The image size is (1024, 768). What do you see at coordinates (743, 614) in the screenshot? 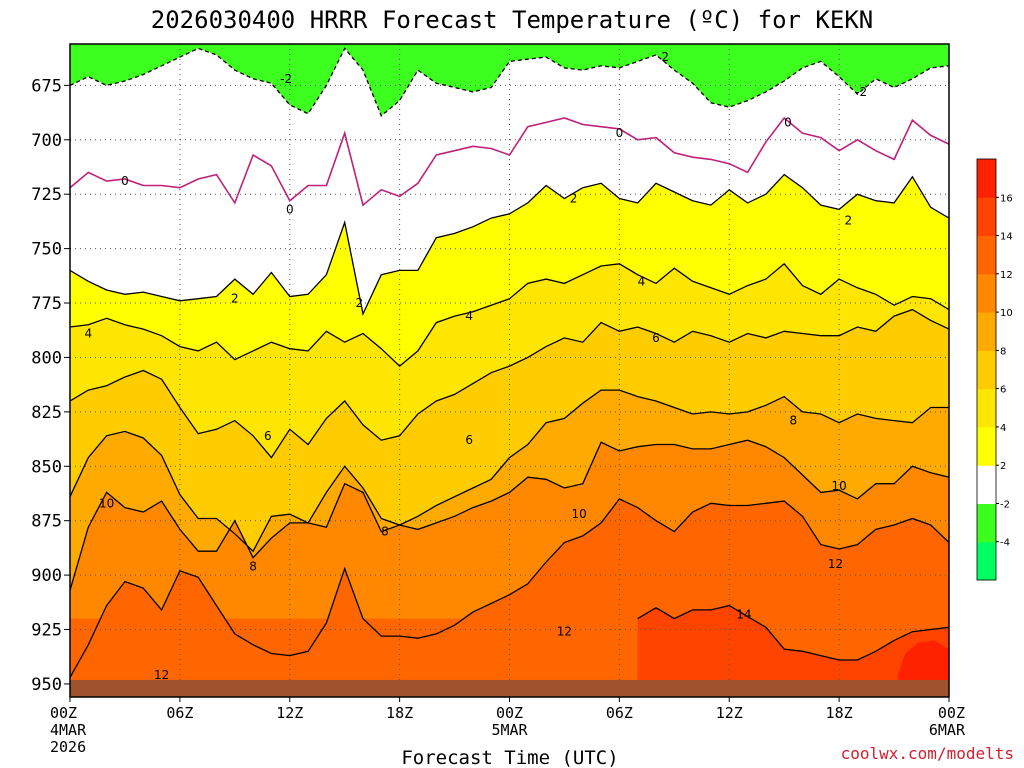
I see `isotherm-label: 14` at bounding box center [743, 614].